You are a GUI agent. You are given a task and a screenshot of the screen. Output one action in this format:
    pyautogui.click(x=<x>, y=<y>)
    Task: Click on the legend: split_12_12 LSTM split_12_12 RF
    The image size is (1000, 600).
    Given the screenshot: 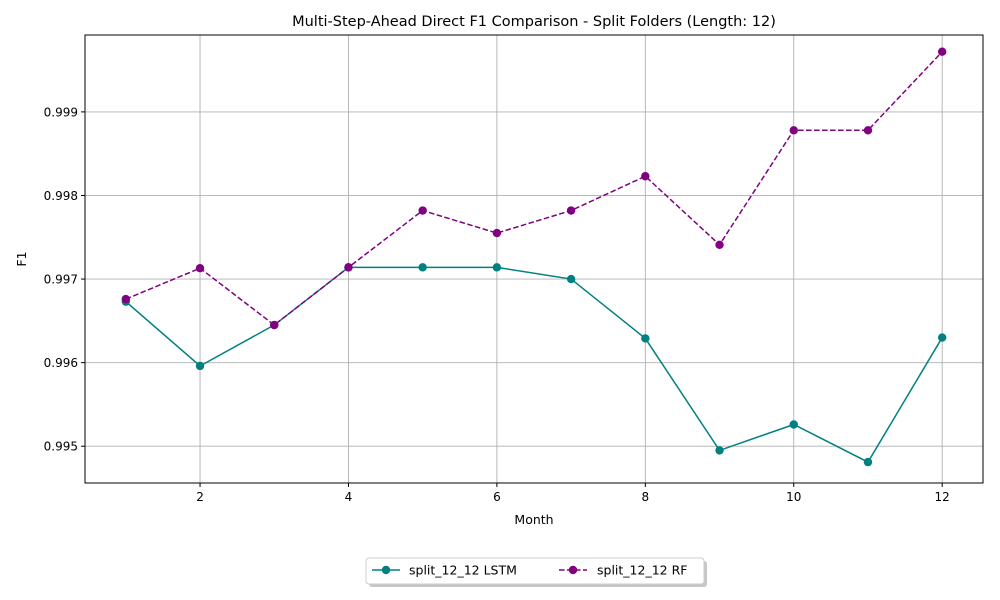 What is the action you would take?
    pyautogui.click(x=536, y=572)
    